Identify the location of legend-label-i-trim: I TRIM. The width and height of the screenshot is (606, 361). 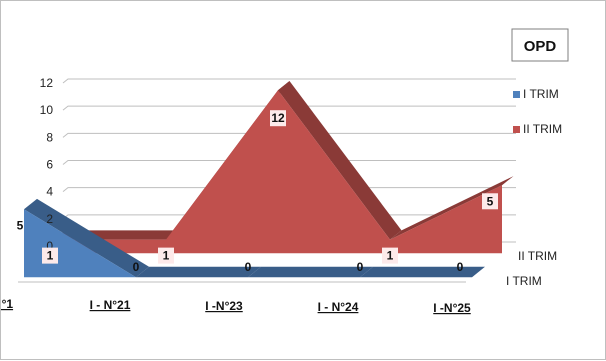
(541, 94).